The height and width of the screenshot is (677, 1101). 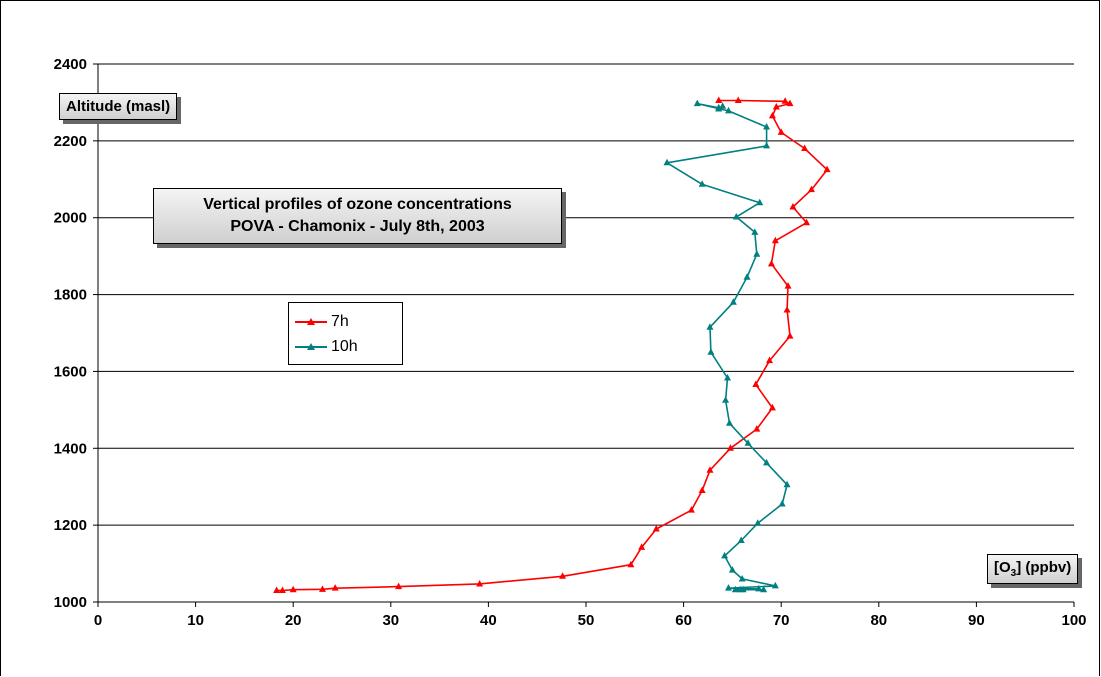 I want to click on x-tick-label: 70, so click(x=781, y=620).